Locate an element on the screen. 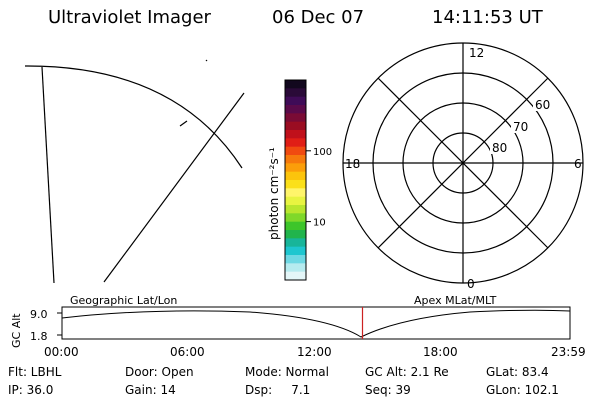 The image size is (600, 405). timeline-xtick-1: 06:00 is located at coordinates (187, 352).